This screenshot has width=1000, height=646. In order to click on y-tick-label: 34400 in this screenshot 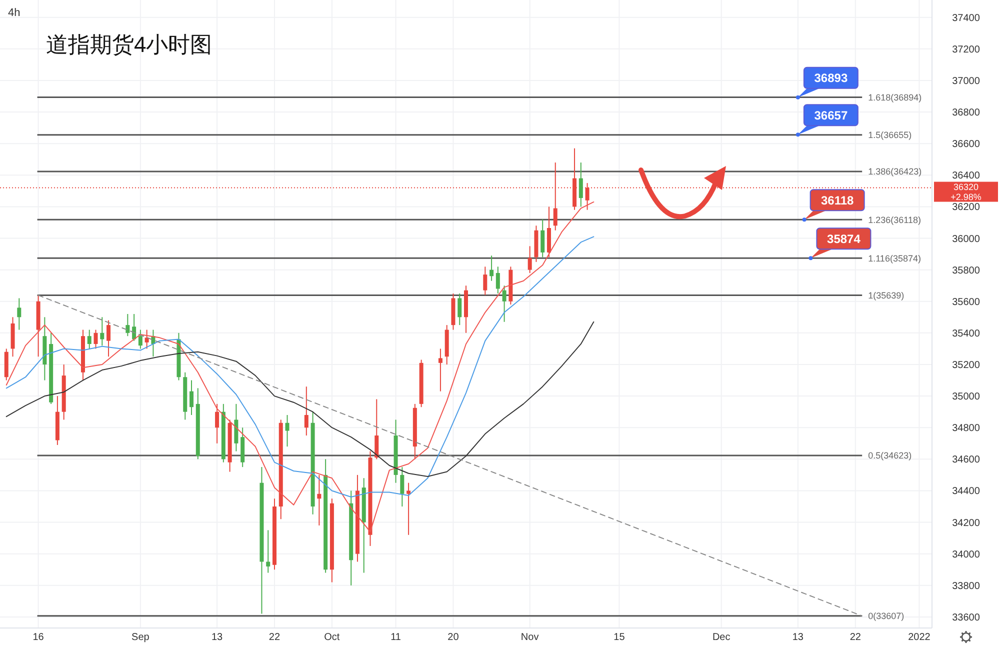, I will do `click(966, 492)`.